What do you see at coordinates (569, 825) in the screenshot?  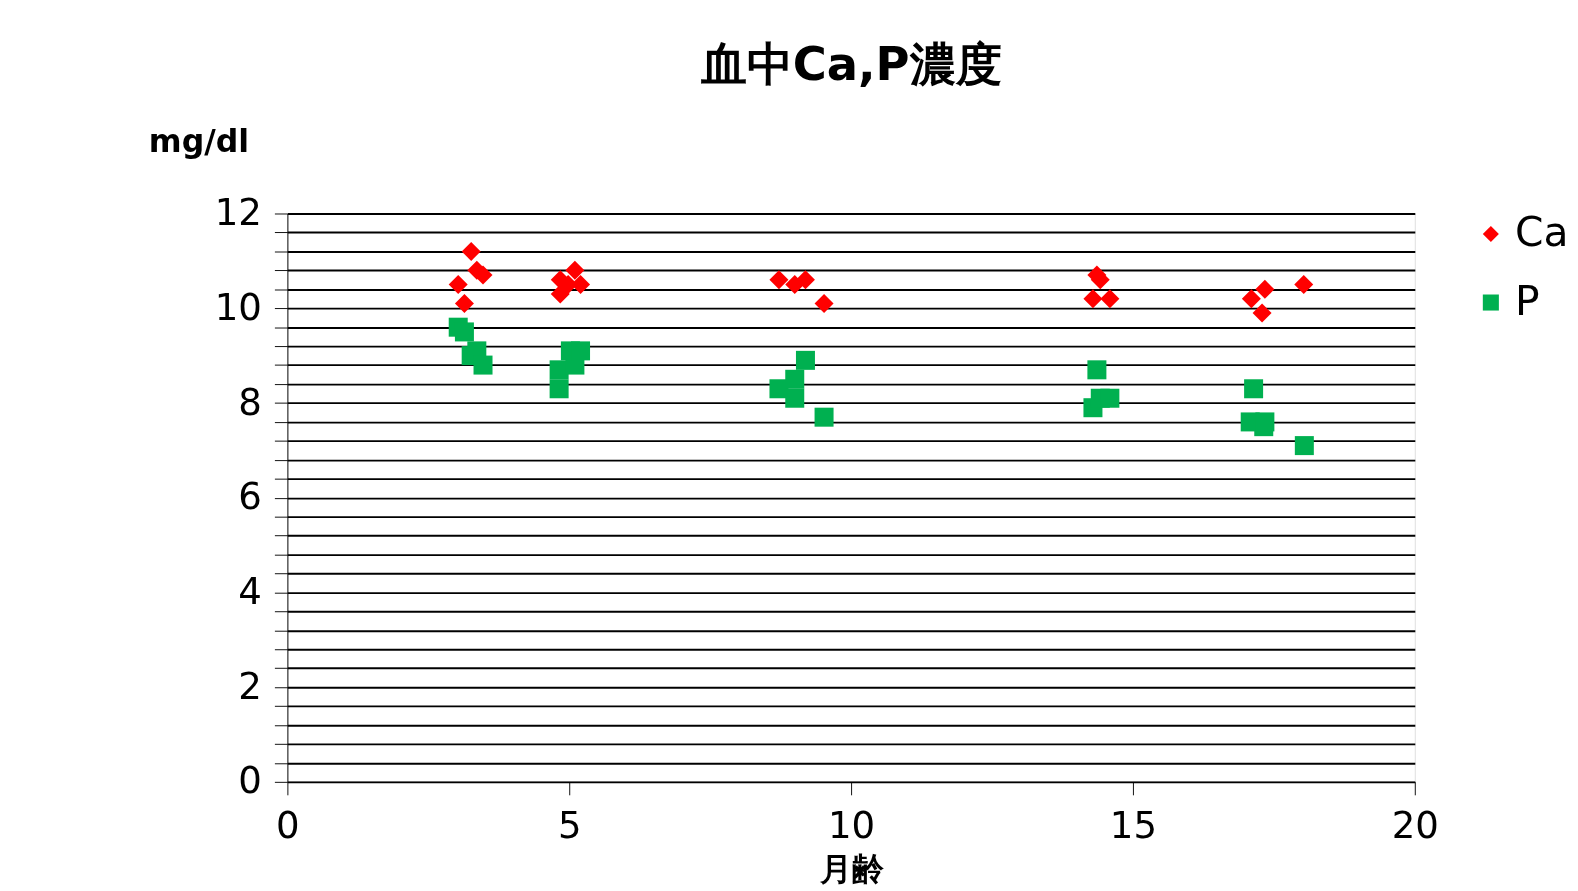 I see `x-tick-label: 5` at bounding box center [569, 825].